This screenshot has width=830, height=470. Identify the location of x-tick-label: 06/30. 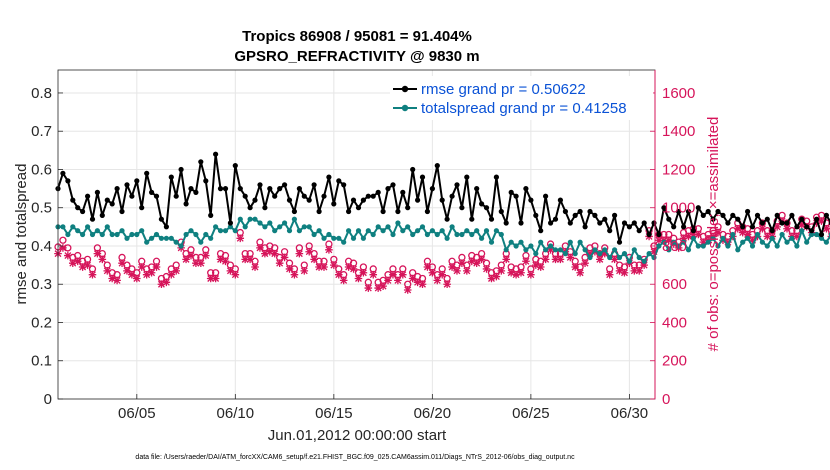
(630, 413).